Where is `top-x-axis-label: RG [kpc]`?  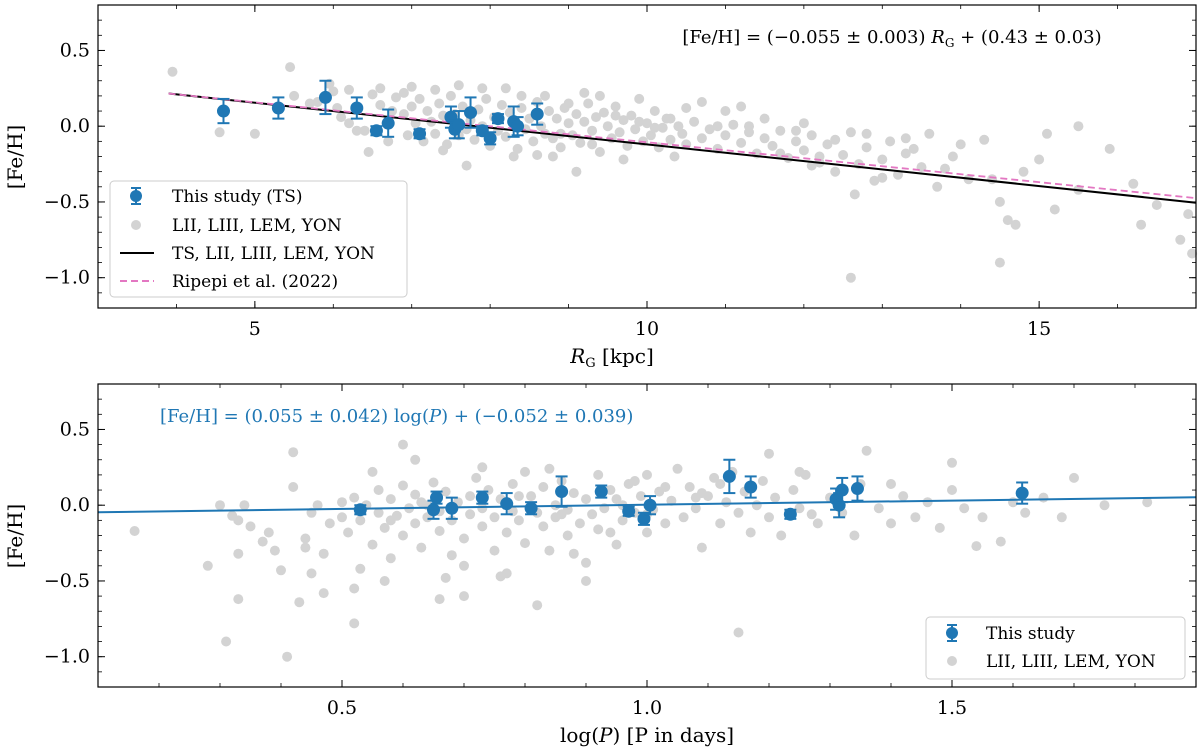 top-x-axis-label: RG [kpc] is located at coordinates (611, 357).